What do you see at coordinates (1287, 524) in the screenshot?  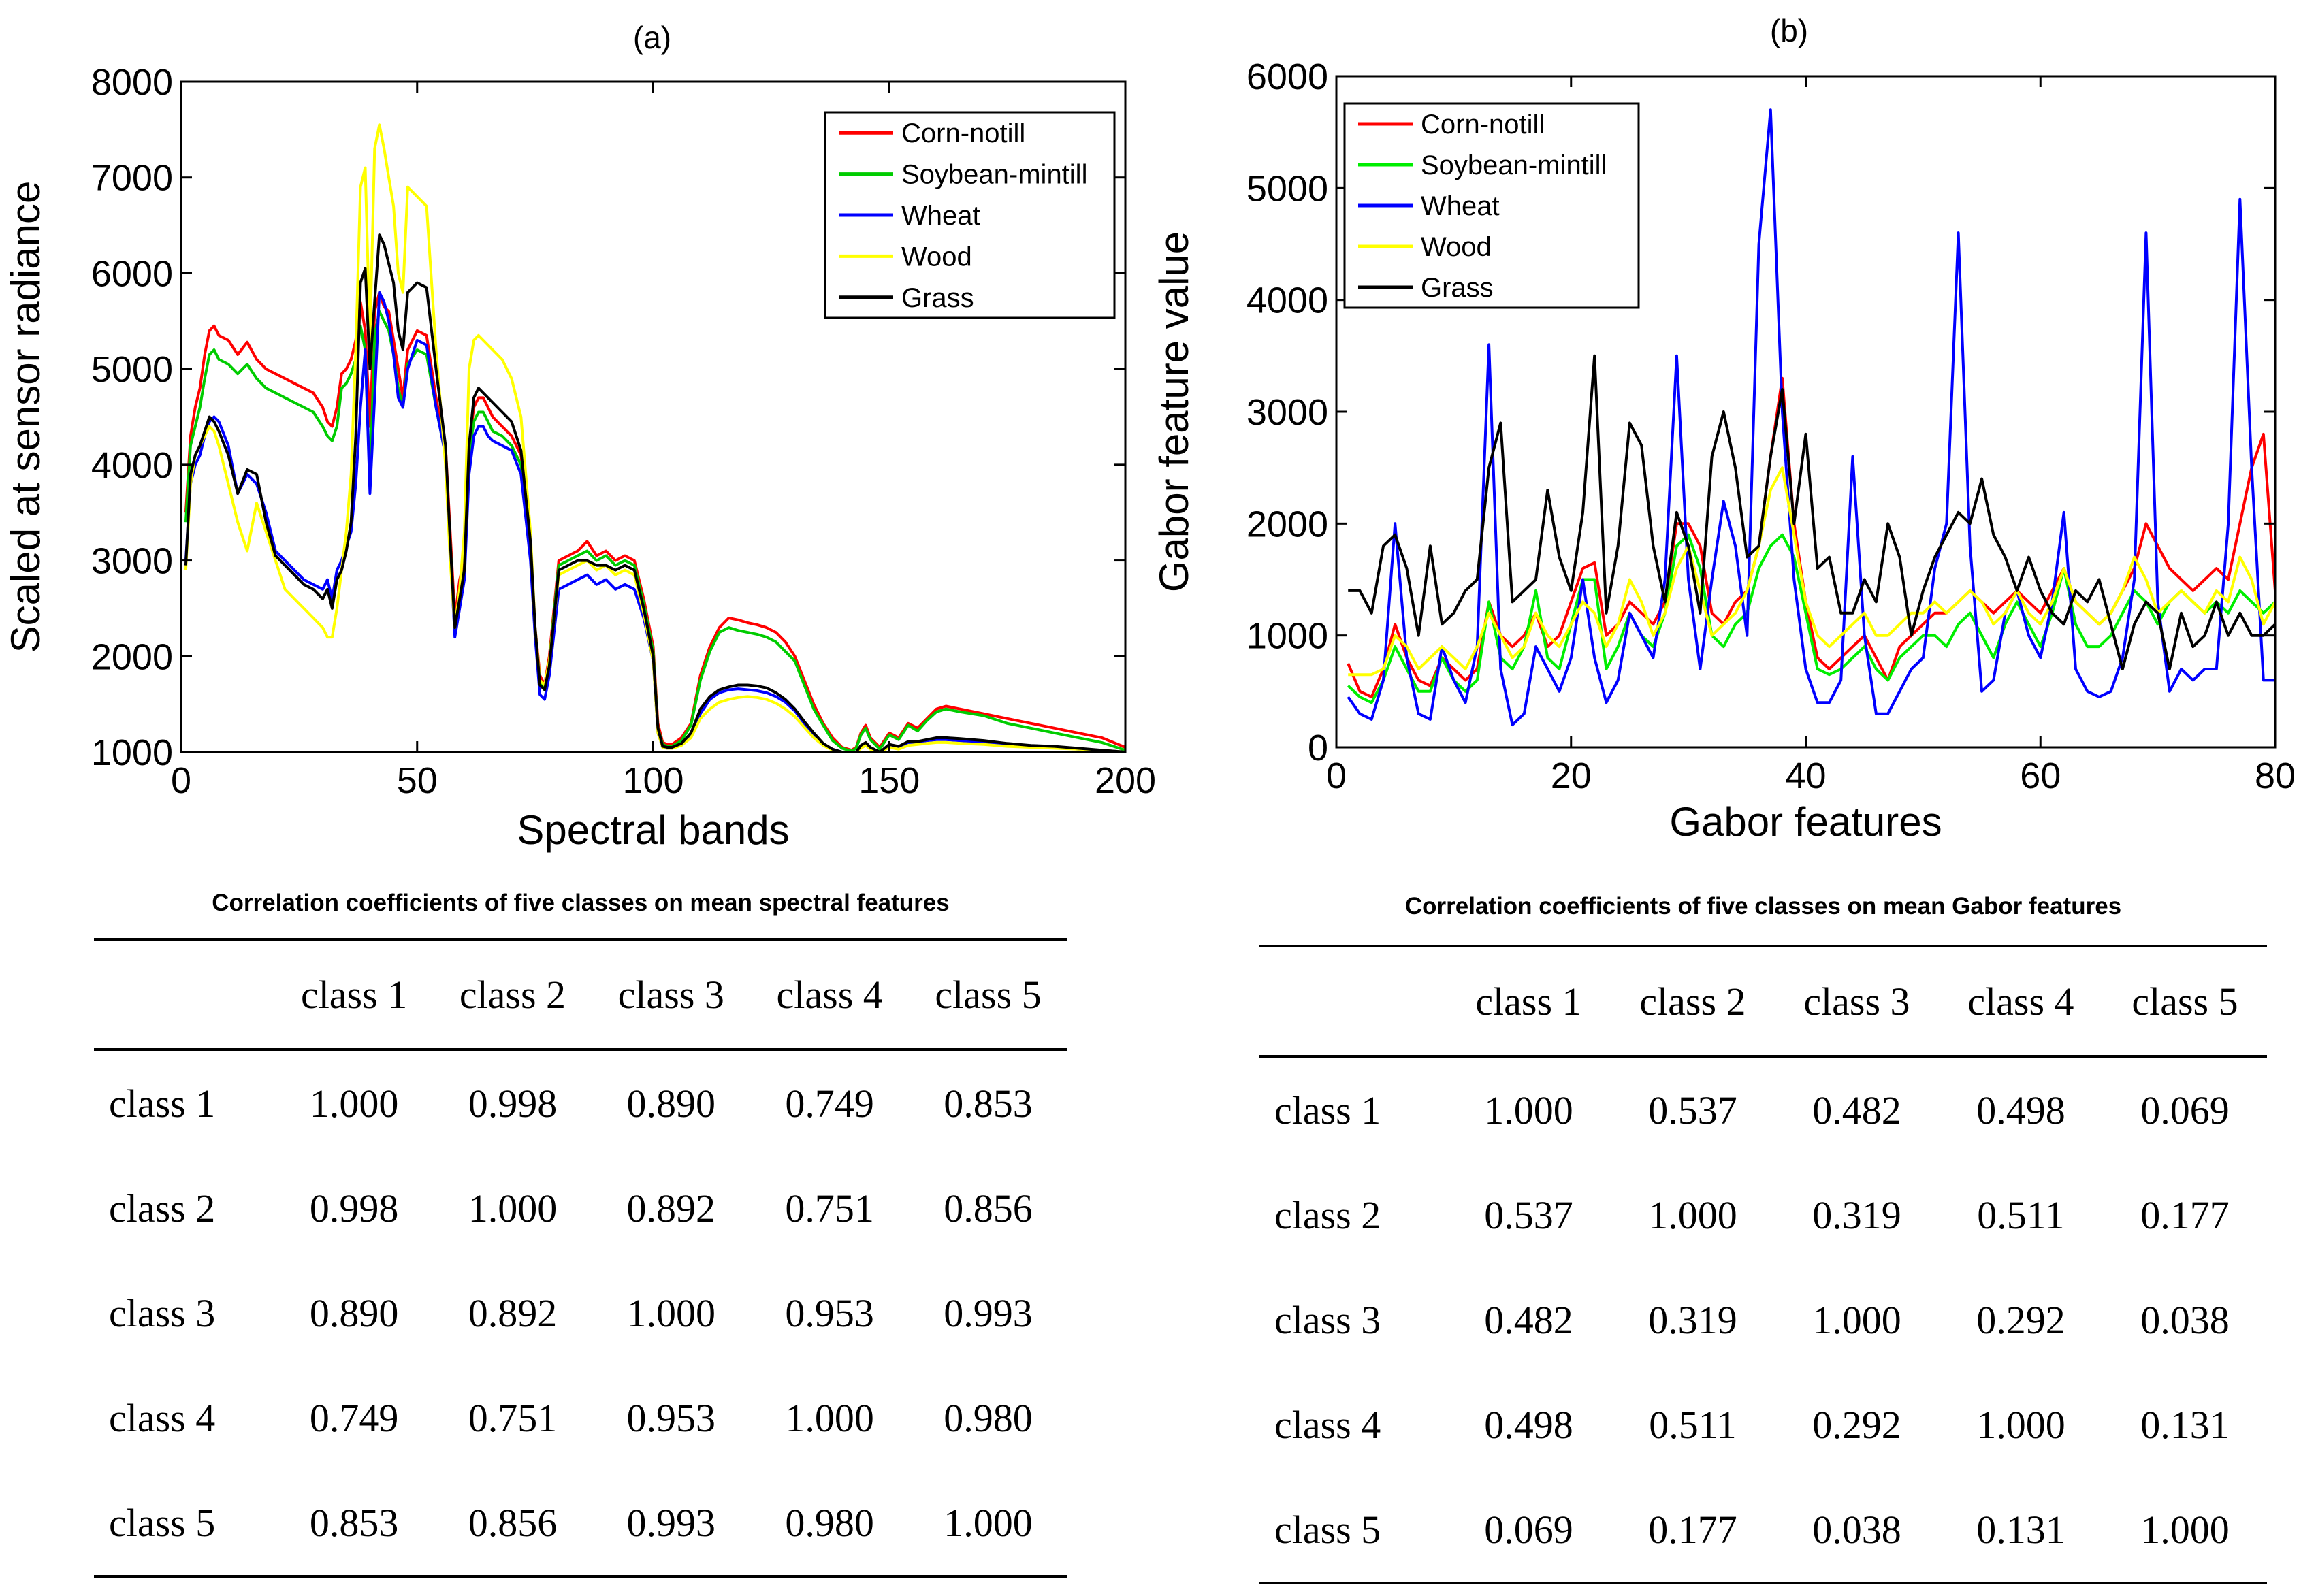 I see `y-tick-label: 2000` at bounding box center [1287, 524].